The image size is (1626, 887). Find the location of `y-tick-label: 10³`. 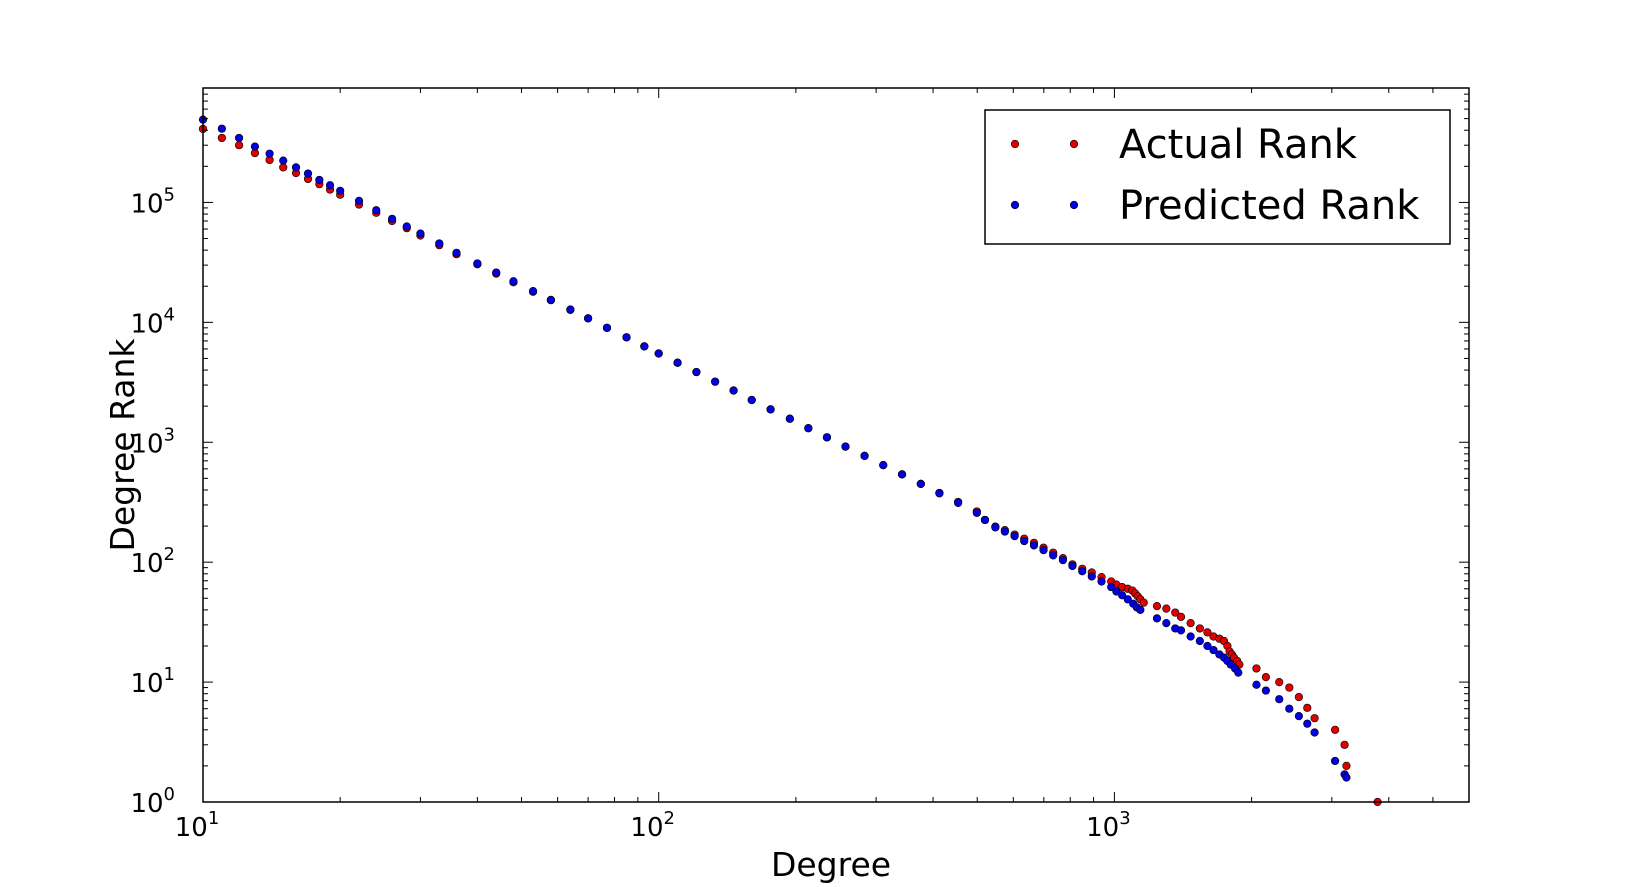

y-tick-label: 10³ is located at coordinates (152, 441).